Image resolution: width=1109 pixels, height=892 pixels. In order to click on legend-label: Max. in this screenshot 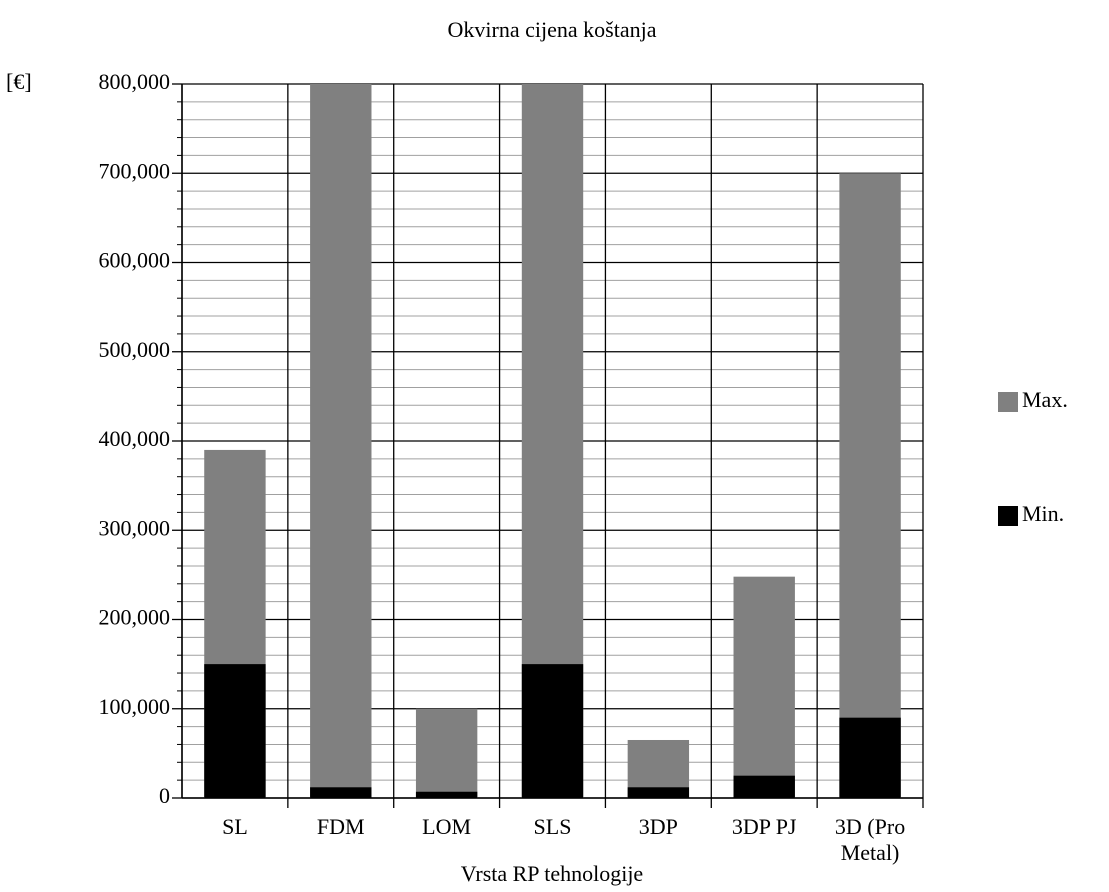, I will do `click(1045, 399)`.